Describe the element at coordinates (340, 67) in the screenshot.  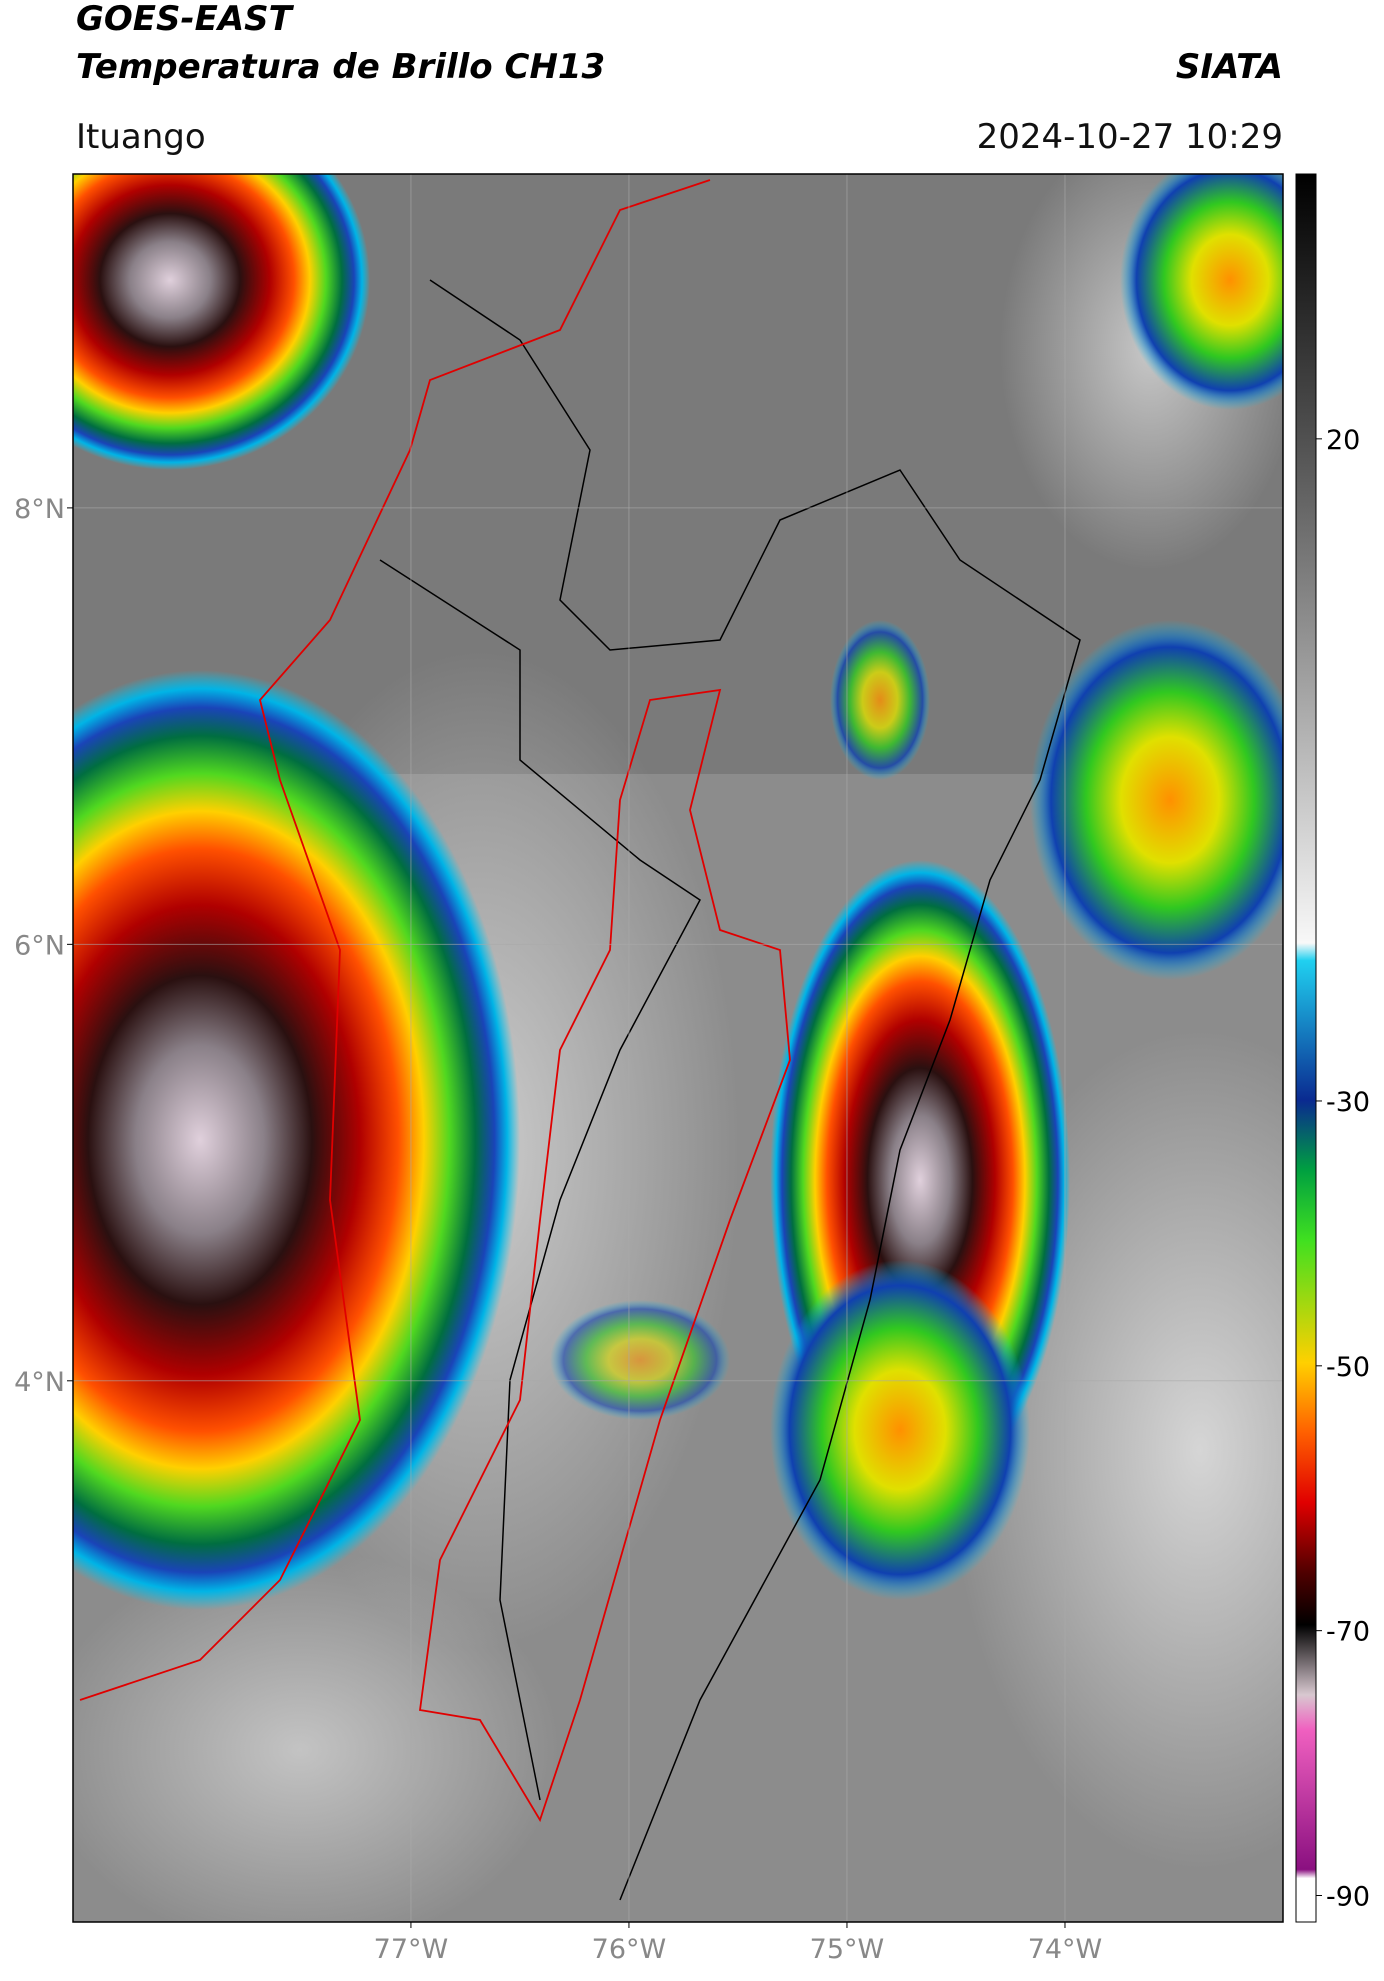
I see `subtitle: Temperatura de Brillo CH13` at that location.